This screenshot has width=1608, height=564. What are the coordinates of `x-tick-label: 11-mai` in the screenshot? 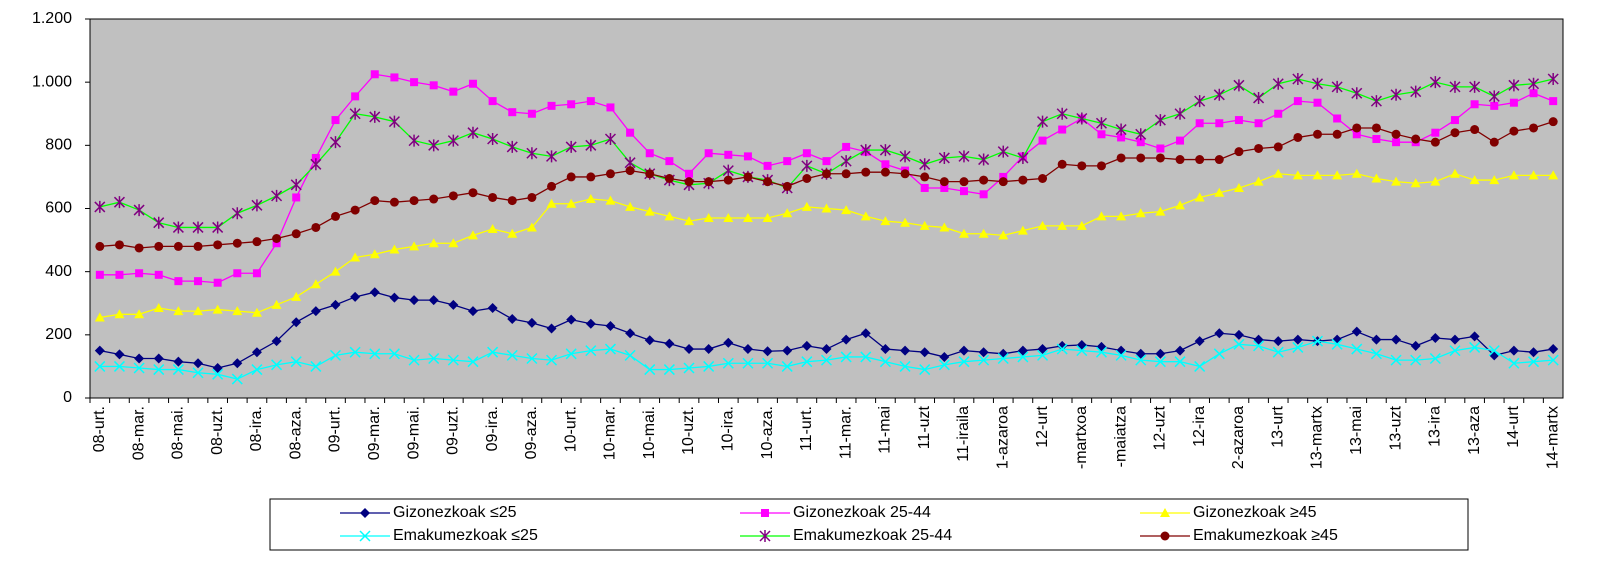 It's located at (885, 430).